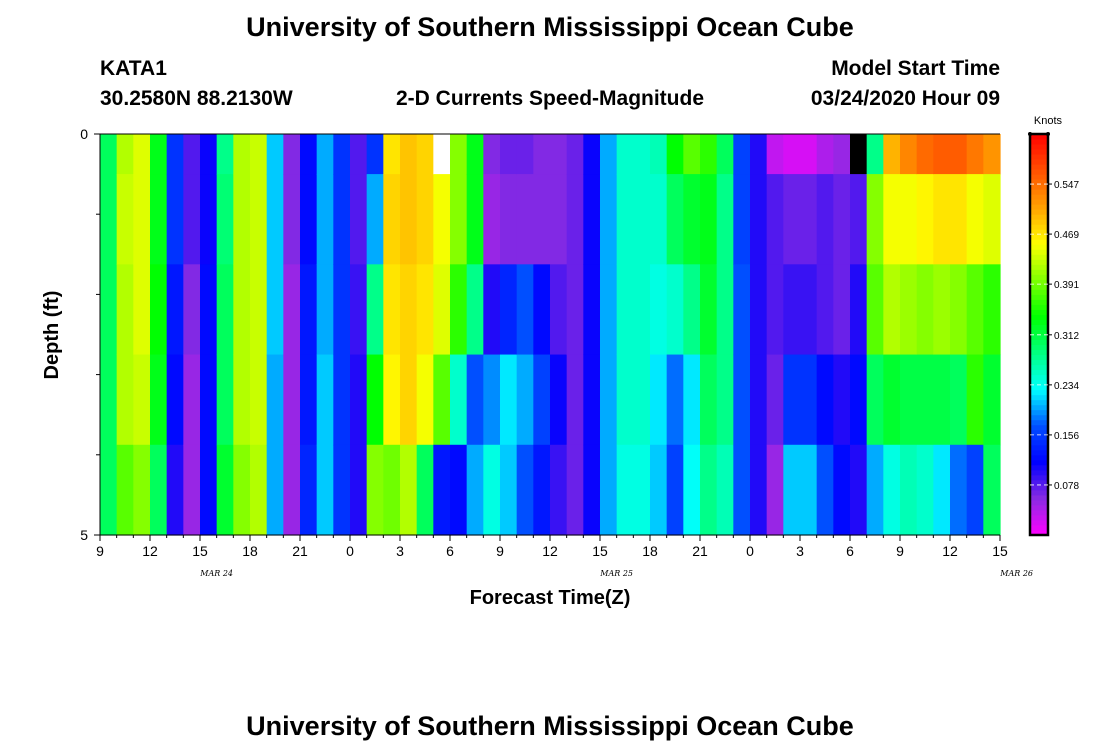 This screenshot has height=750, width=1100. I want to click on colorbar-tick-label: 0.078, so click(1066, 486).